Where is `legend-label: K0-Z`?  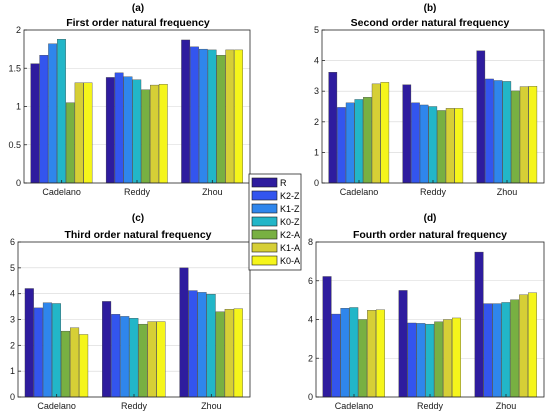
legend-label: K0-Z is located at coordinates (290, 222).